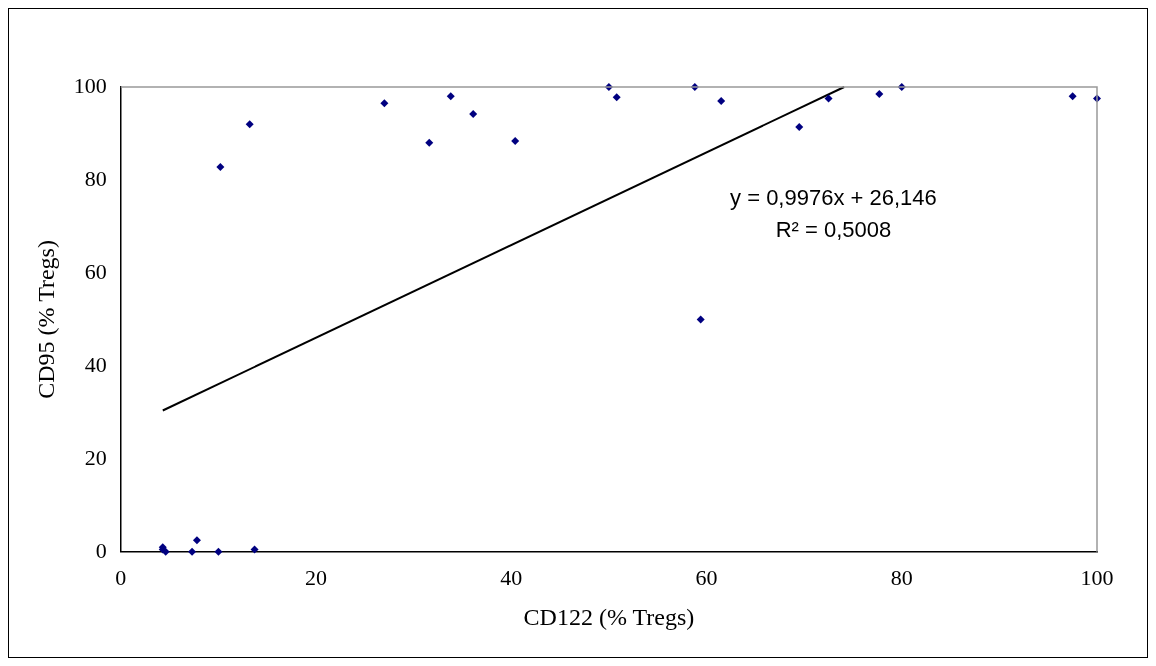  I want to click on annotation: R² = 0,5008, so click(833, 229).